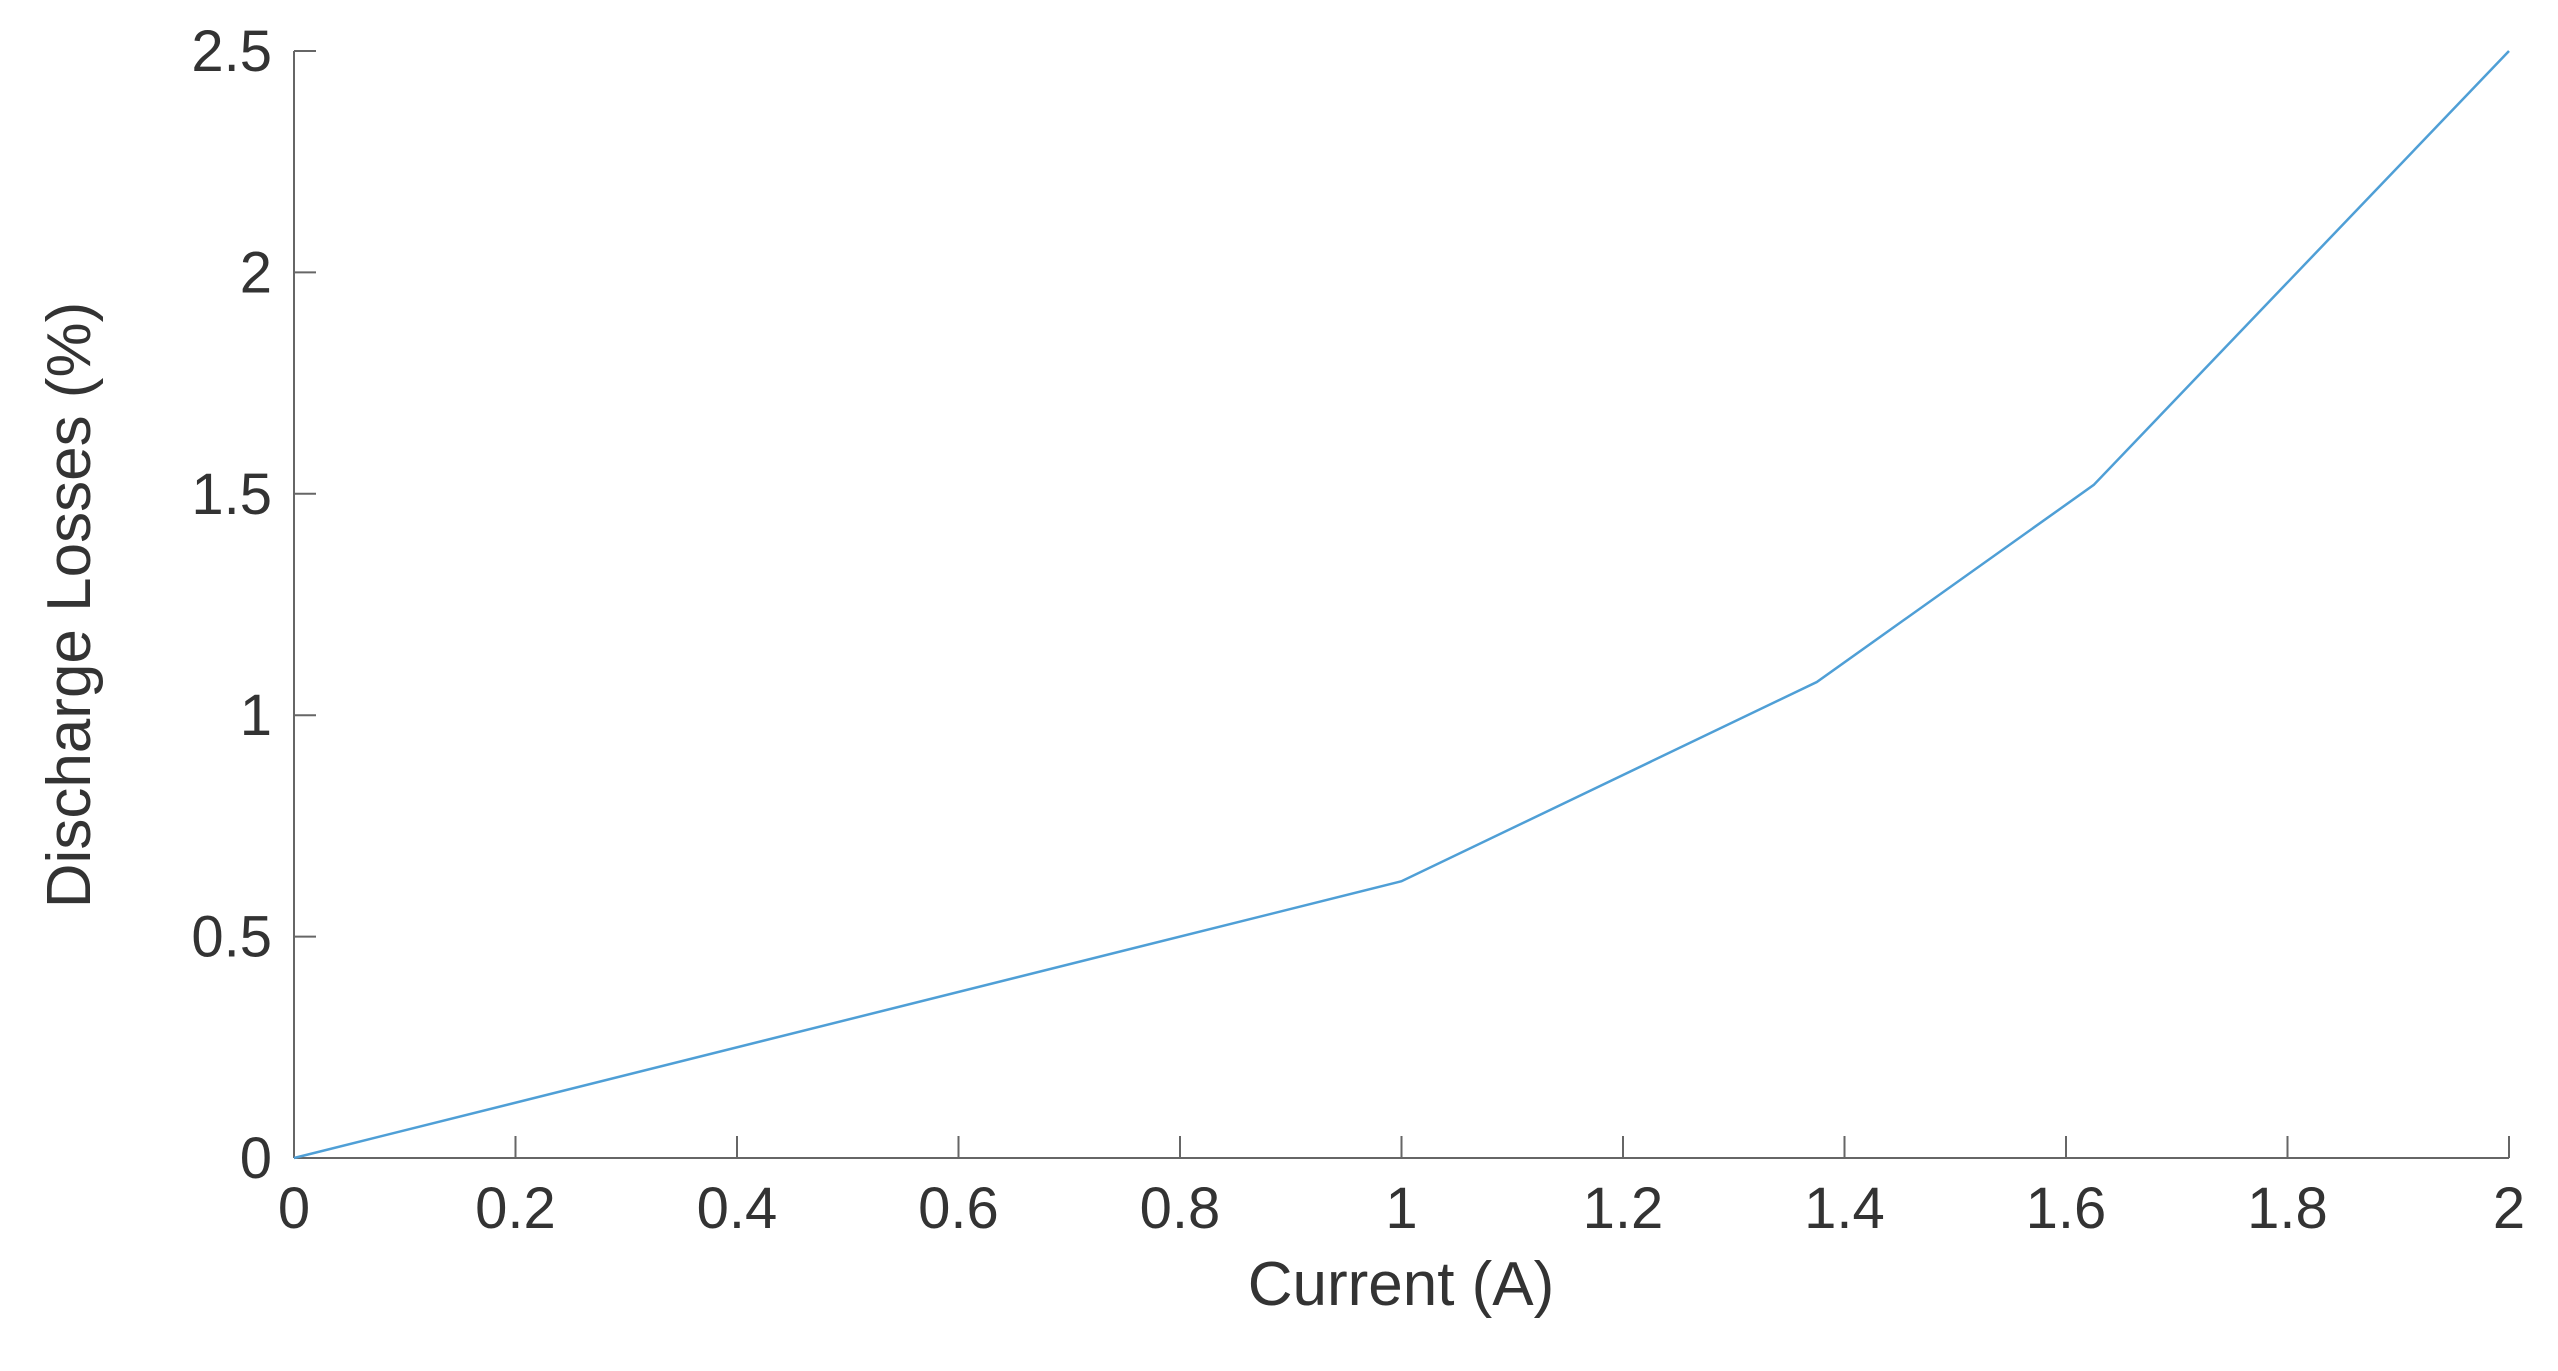  Describe the element at coordinates (1401, 1284) in the screenshot. I see `x-axis-label: Current (A)` at that location.